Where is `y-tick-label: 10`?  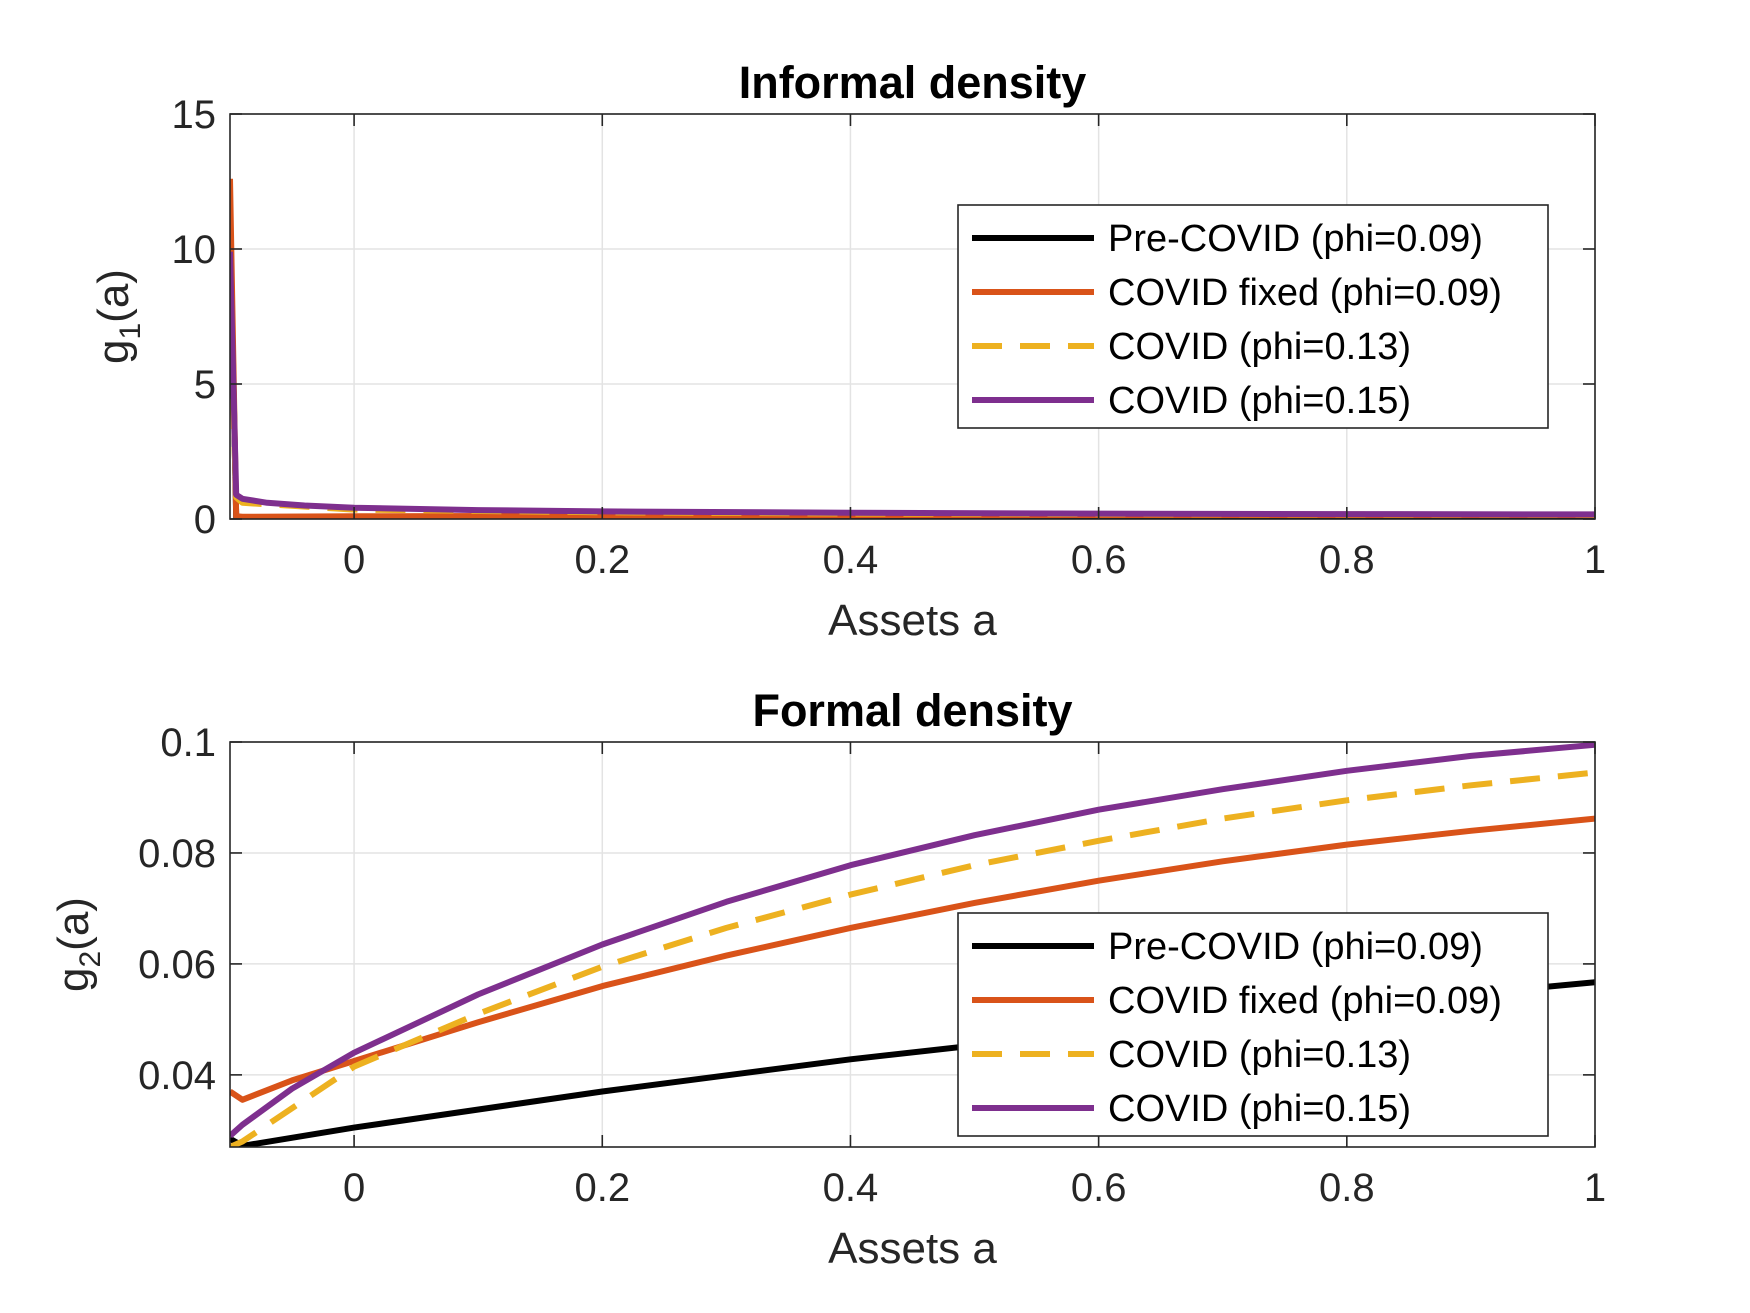
y-tick-label: 10 is located at coordinates (194, 250).